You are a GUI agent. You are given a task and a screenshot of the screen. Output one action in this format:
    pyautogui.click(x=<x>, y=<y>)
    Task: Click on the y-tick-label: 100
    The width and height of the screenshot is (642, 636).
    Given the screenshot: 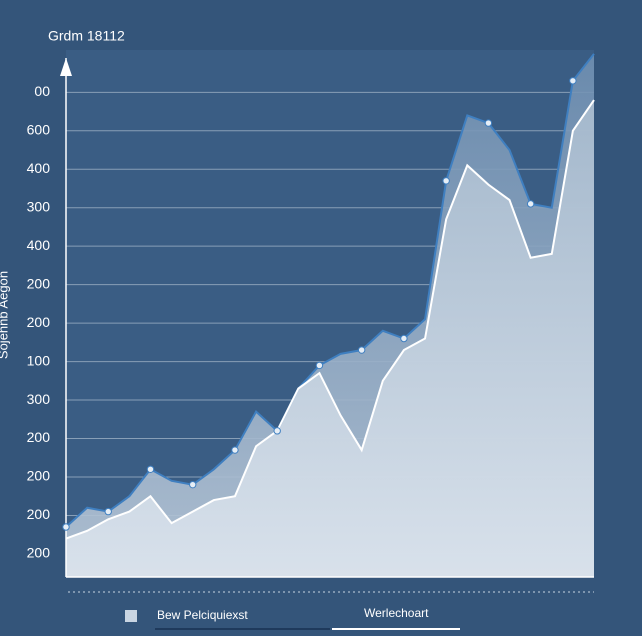 What is the action you would take?
    pyautogui.click(x=39, y=360)
    